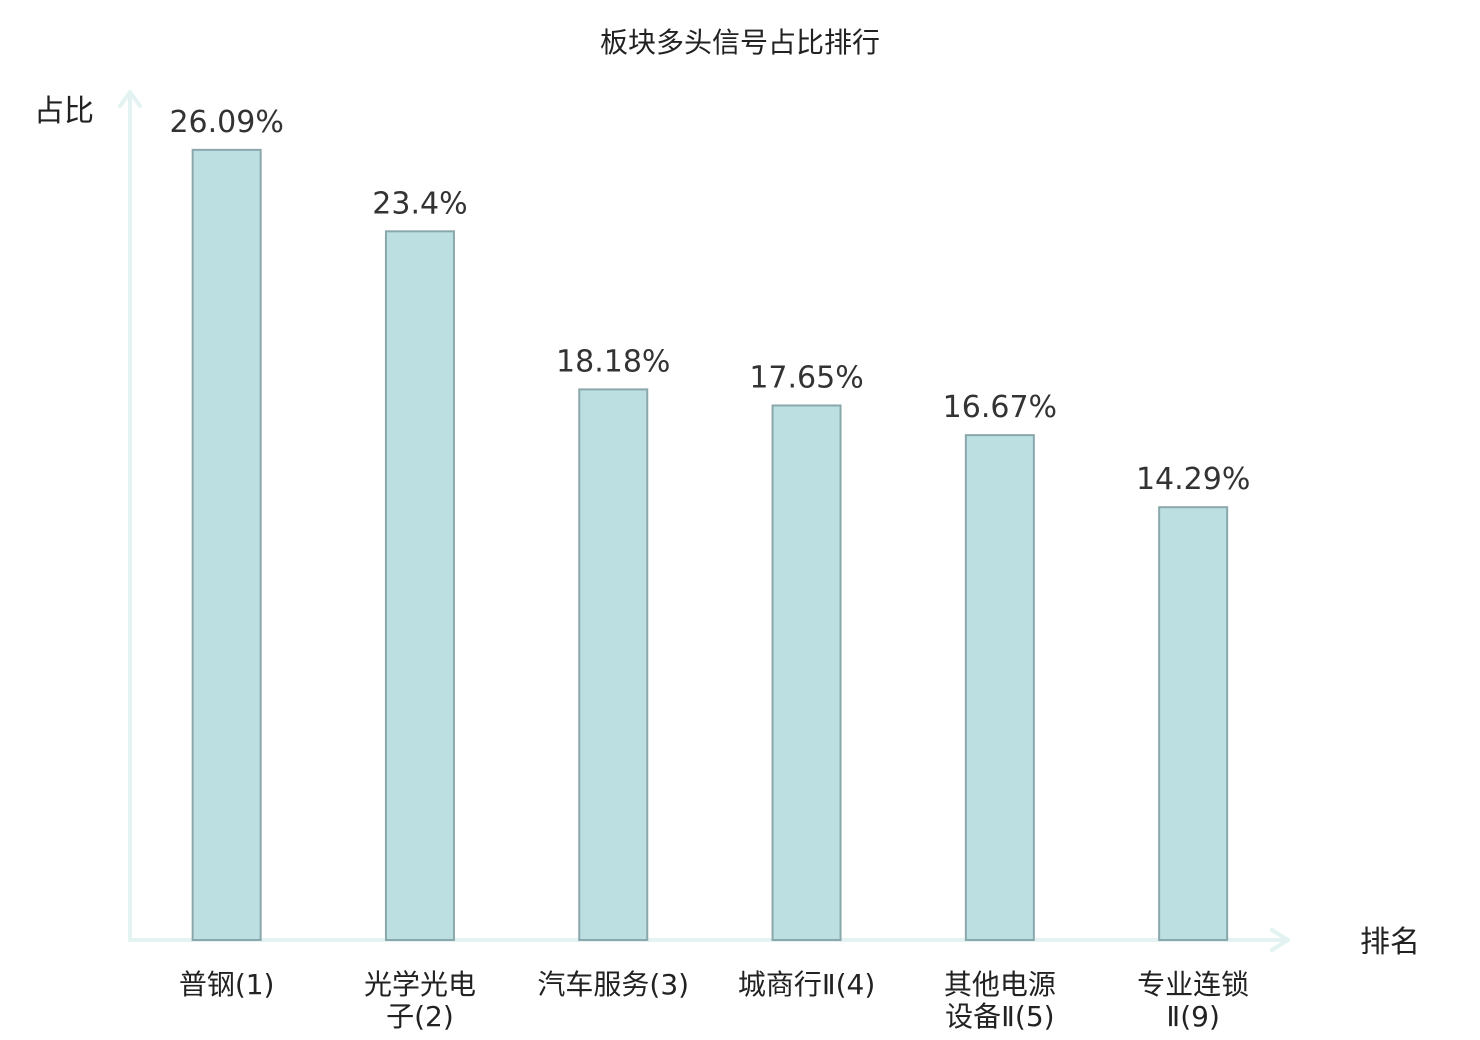 This screenshot has height=1040, width=1480. I want to click on chart-title: 板块多头信号占比排行, so click(740, 42).